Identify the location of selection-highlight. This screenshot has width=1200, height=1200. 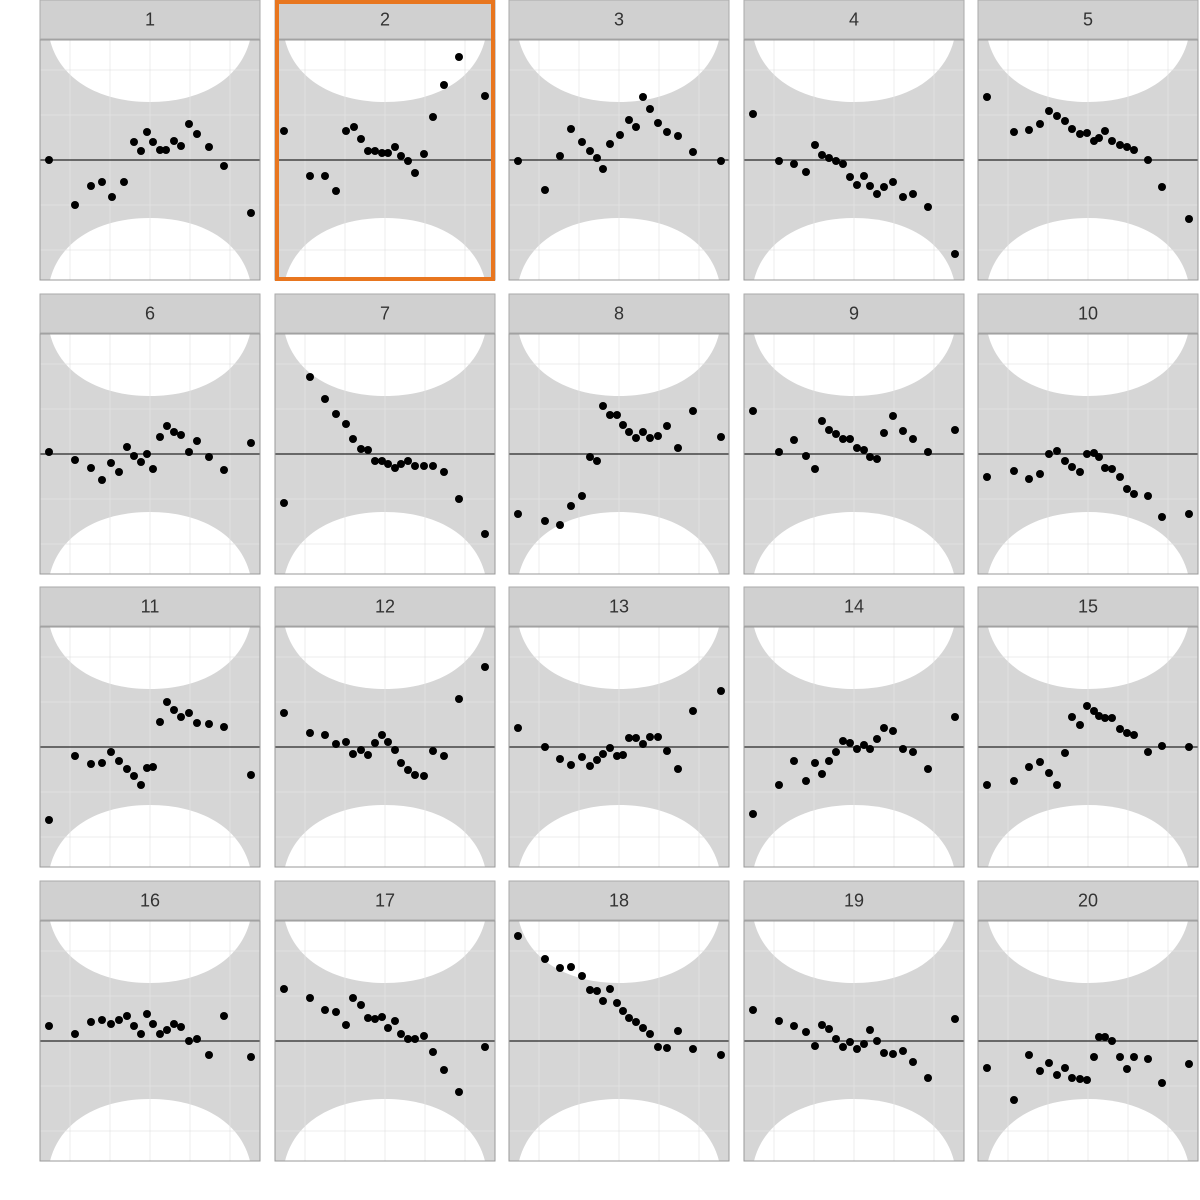
(385, 140).